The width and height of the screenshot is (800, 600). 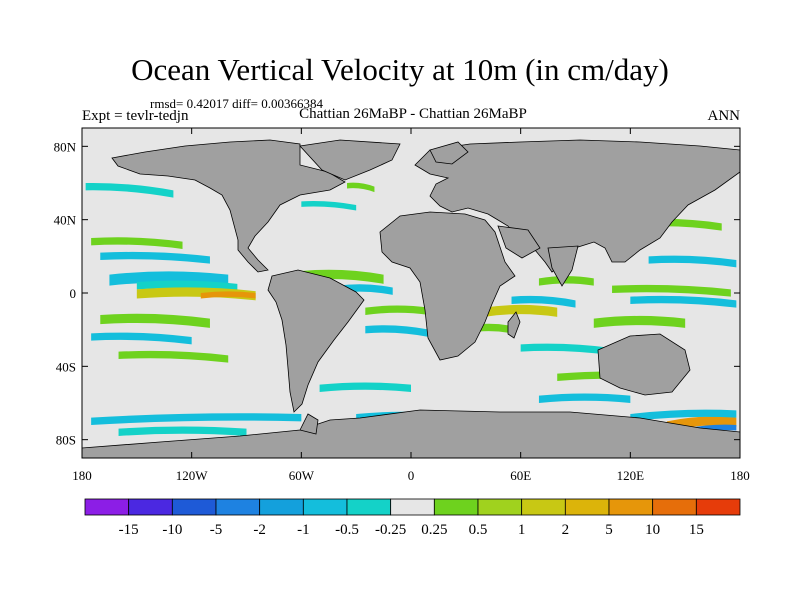 I want to click on colorbar-label: 5, so click(x=609, y=530).